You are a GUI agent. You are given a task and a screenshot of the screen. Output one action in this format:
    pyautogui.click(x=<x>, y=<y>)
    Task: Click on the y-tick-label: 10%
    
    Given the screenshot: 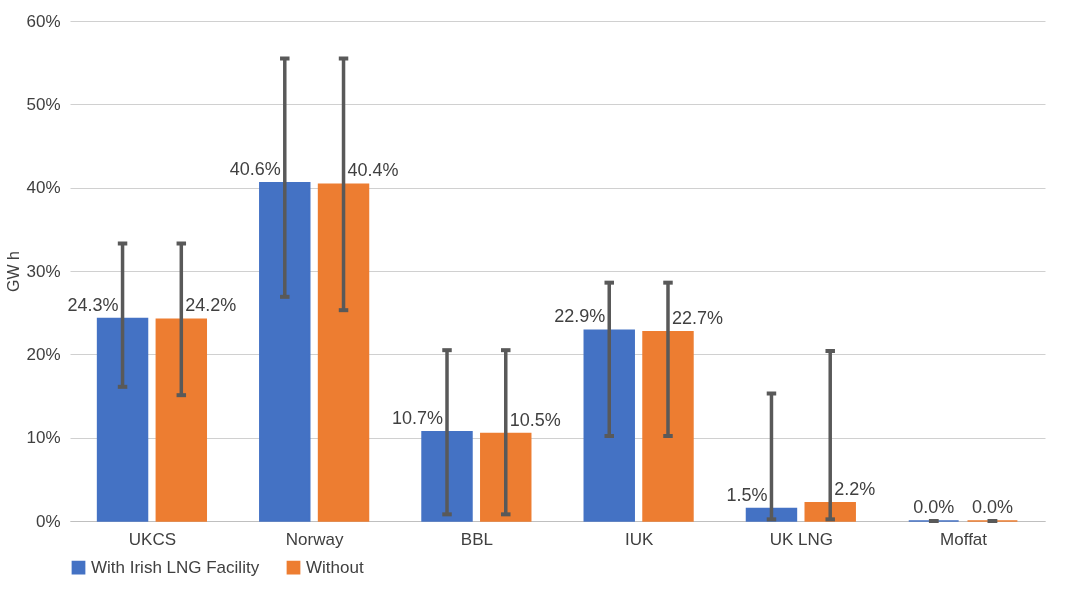 What is the action you would take?
    pyautogui.click(x=43, y=438)
    